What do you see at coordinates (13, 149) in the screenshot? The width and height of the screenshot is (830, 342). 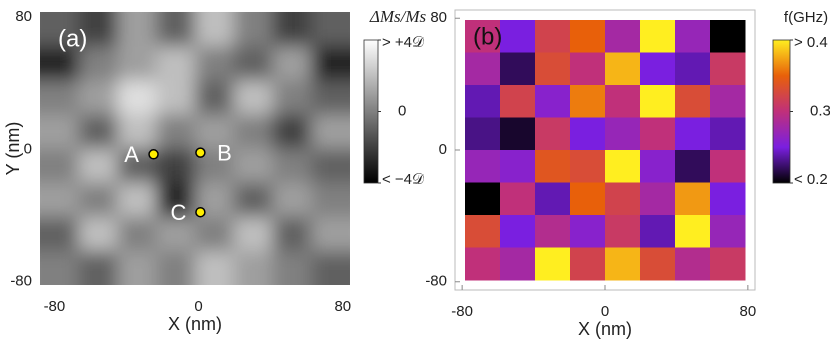 I see `y-axis-label: Y (nm)` at bounding box center [13, 149].